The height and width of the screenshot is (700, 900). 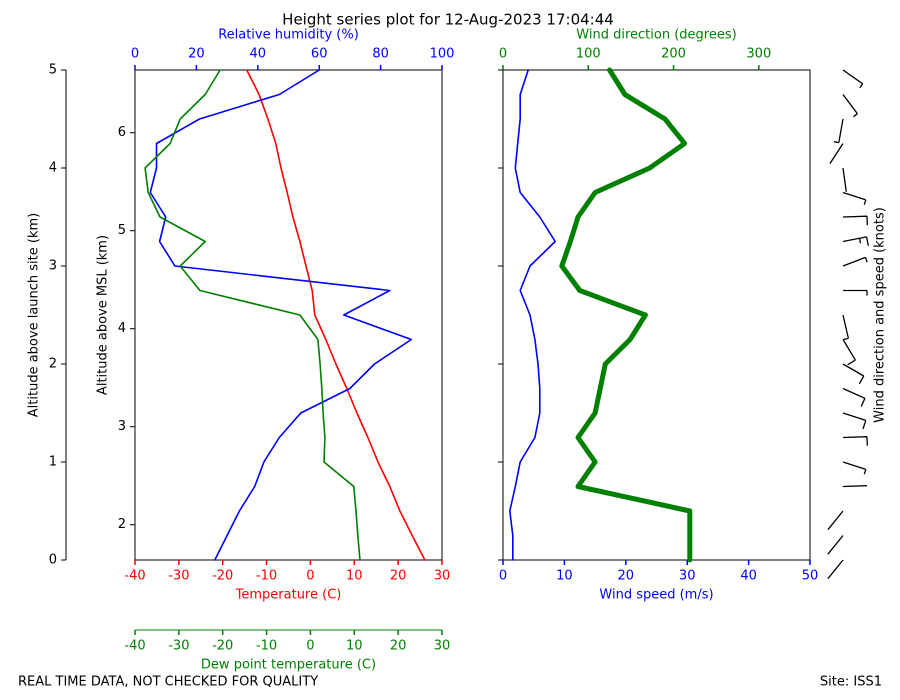 I want to click on y2-tick-label: 6, so click(x=122, y=132).